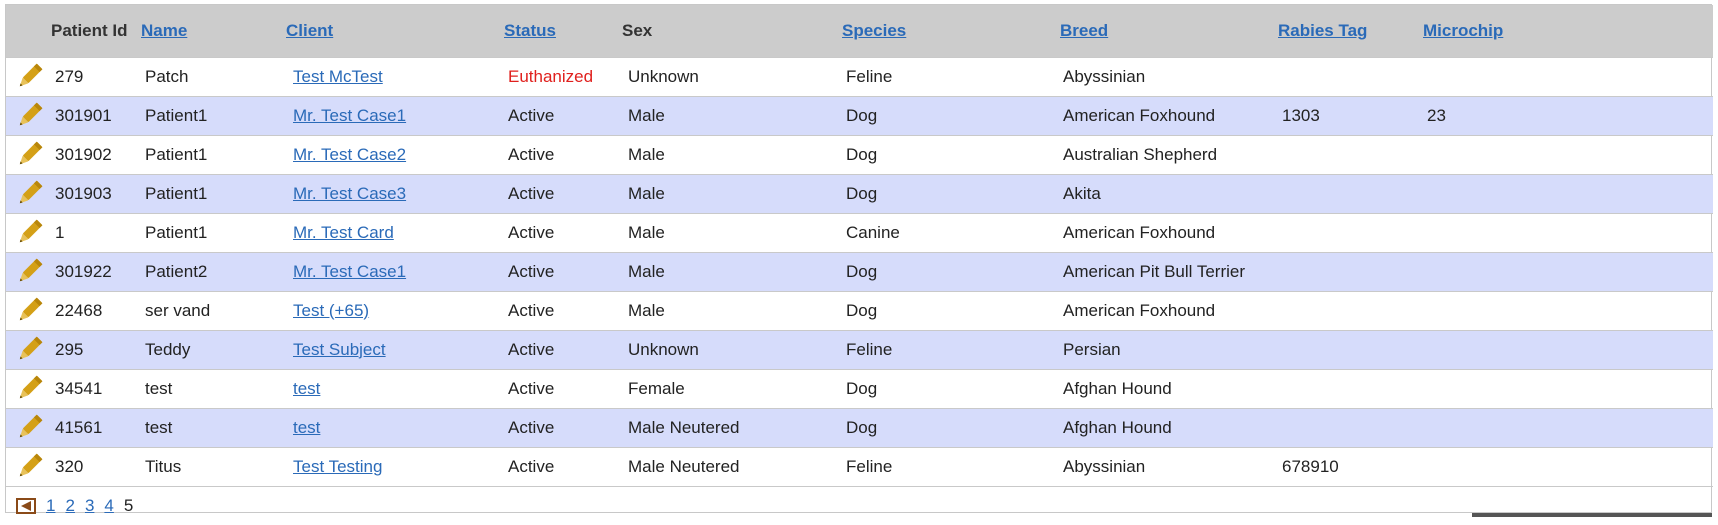 This screenshot has width=1718, height=525. I want to click on cell-sex: Female, so click(656, 388).